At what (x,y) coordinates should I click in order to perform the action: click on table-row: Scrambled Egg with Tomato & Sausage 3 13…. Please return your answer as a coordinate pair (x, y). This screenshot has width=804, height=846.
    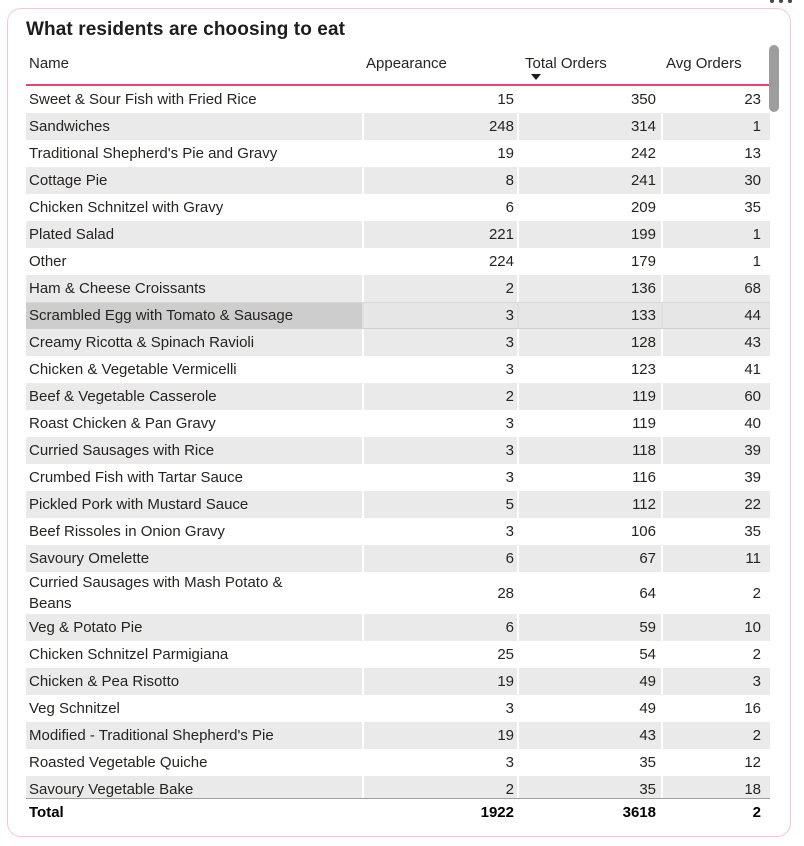
    Looking at the image, I should click on (398, 315).